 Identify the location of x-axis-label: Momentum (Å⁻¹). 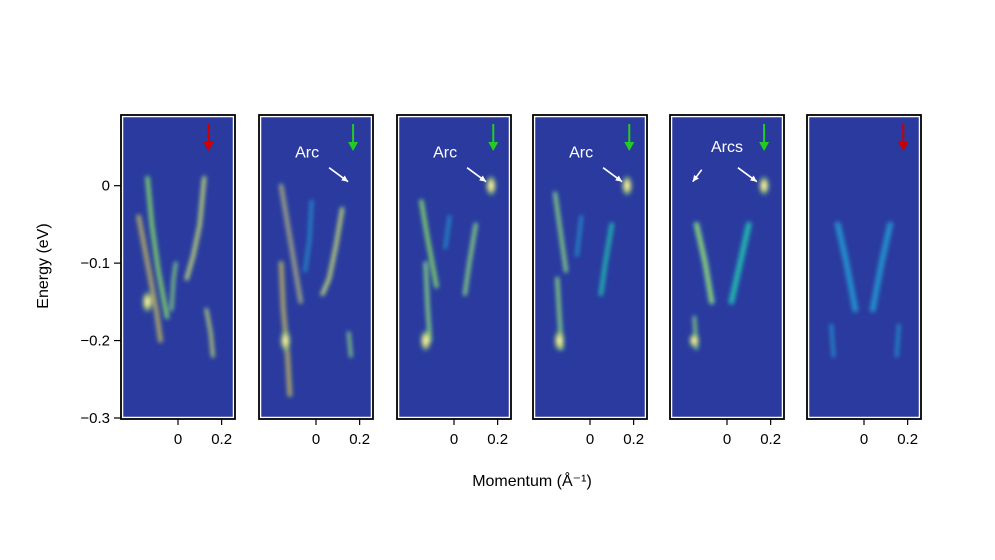
(532, 480).